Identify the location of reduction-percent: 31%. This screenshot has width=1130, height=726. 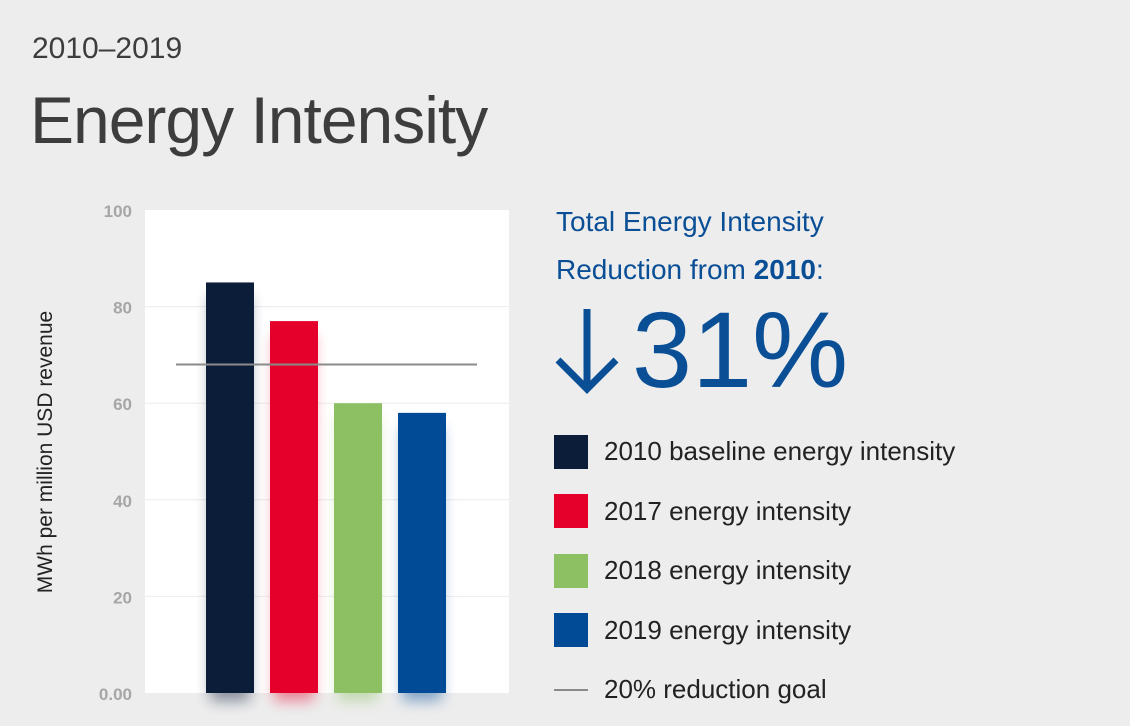
(740, 349).